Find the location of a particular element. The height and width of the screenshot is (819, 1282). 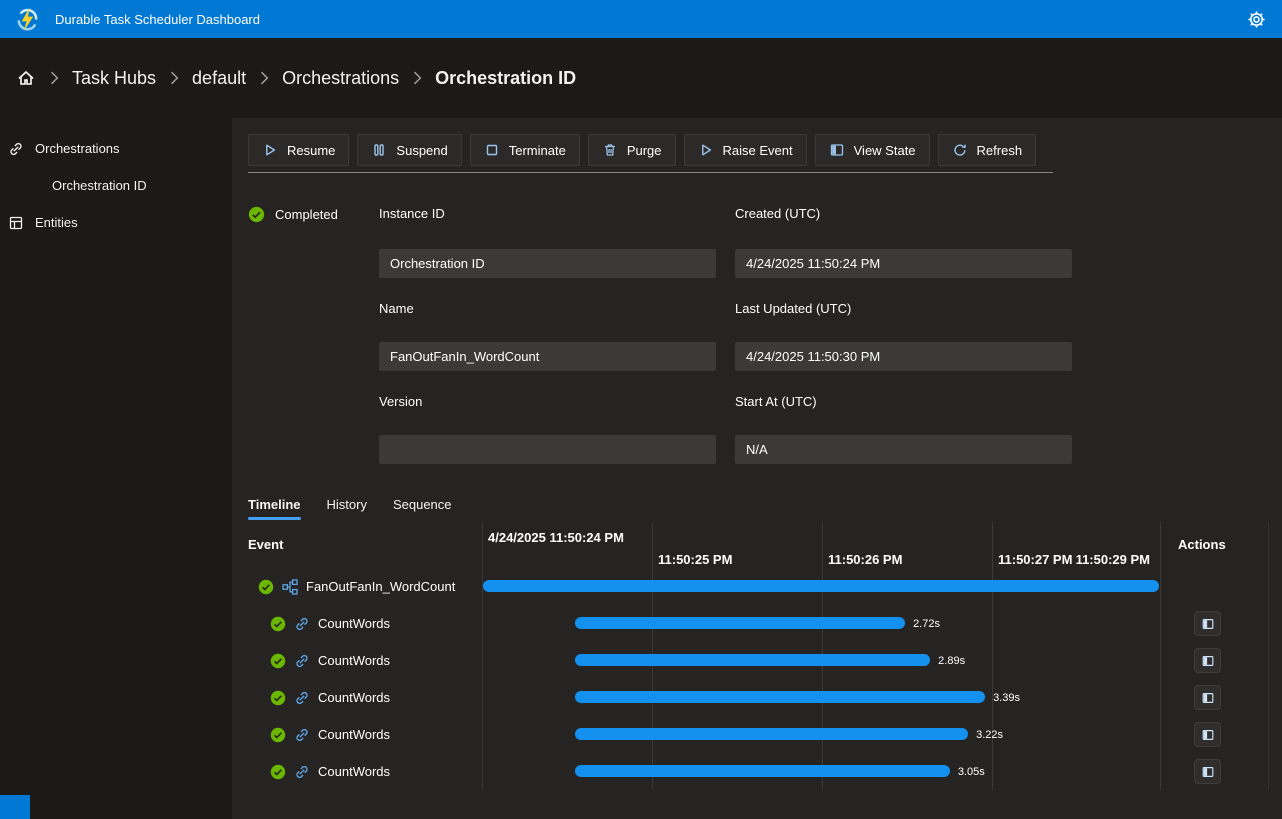

duration-label: 3.39s is located at coordinates (1006, 698).